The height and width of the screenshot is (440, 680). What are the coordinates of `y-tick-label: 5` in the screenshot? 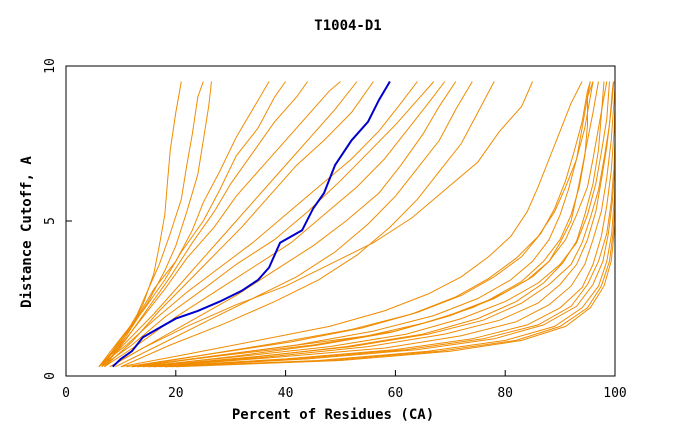 It's located at (50, 221).